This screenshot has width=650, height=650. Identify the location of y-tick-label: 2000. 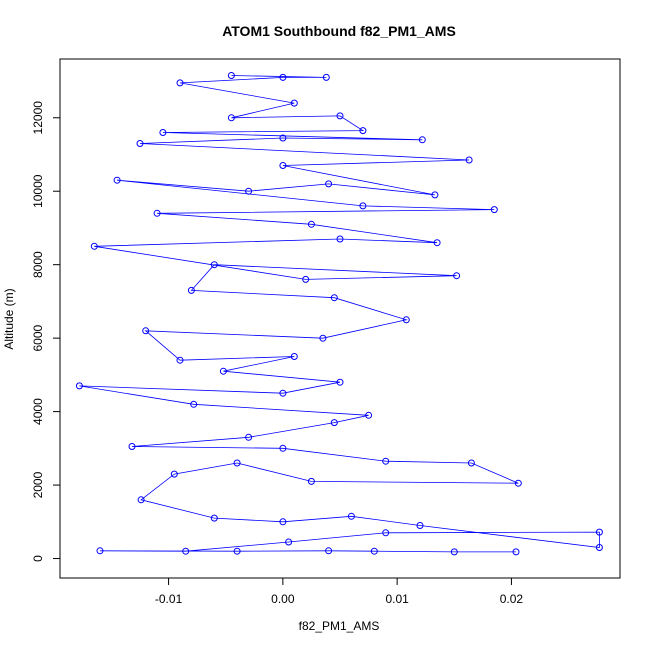
(38, 484).